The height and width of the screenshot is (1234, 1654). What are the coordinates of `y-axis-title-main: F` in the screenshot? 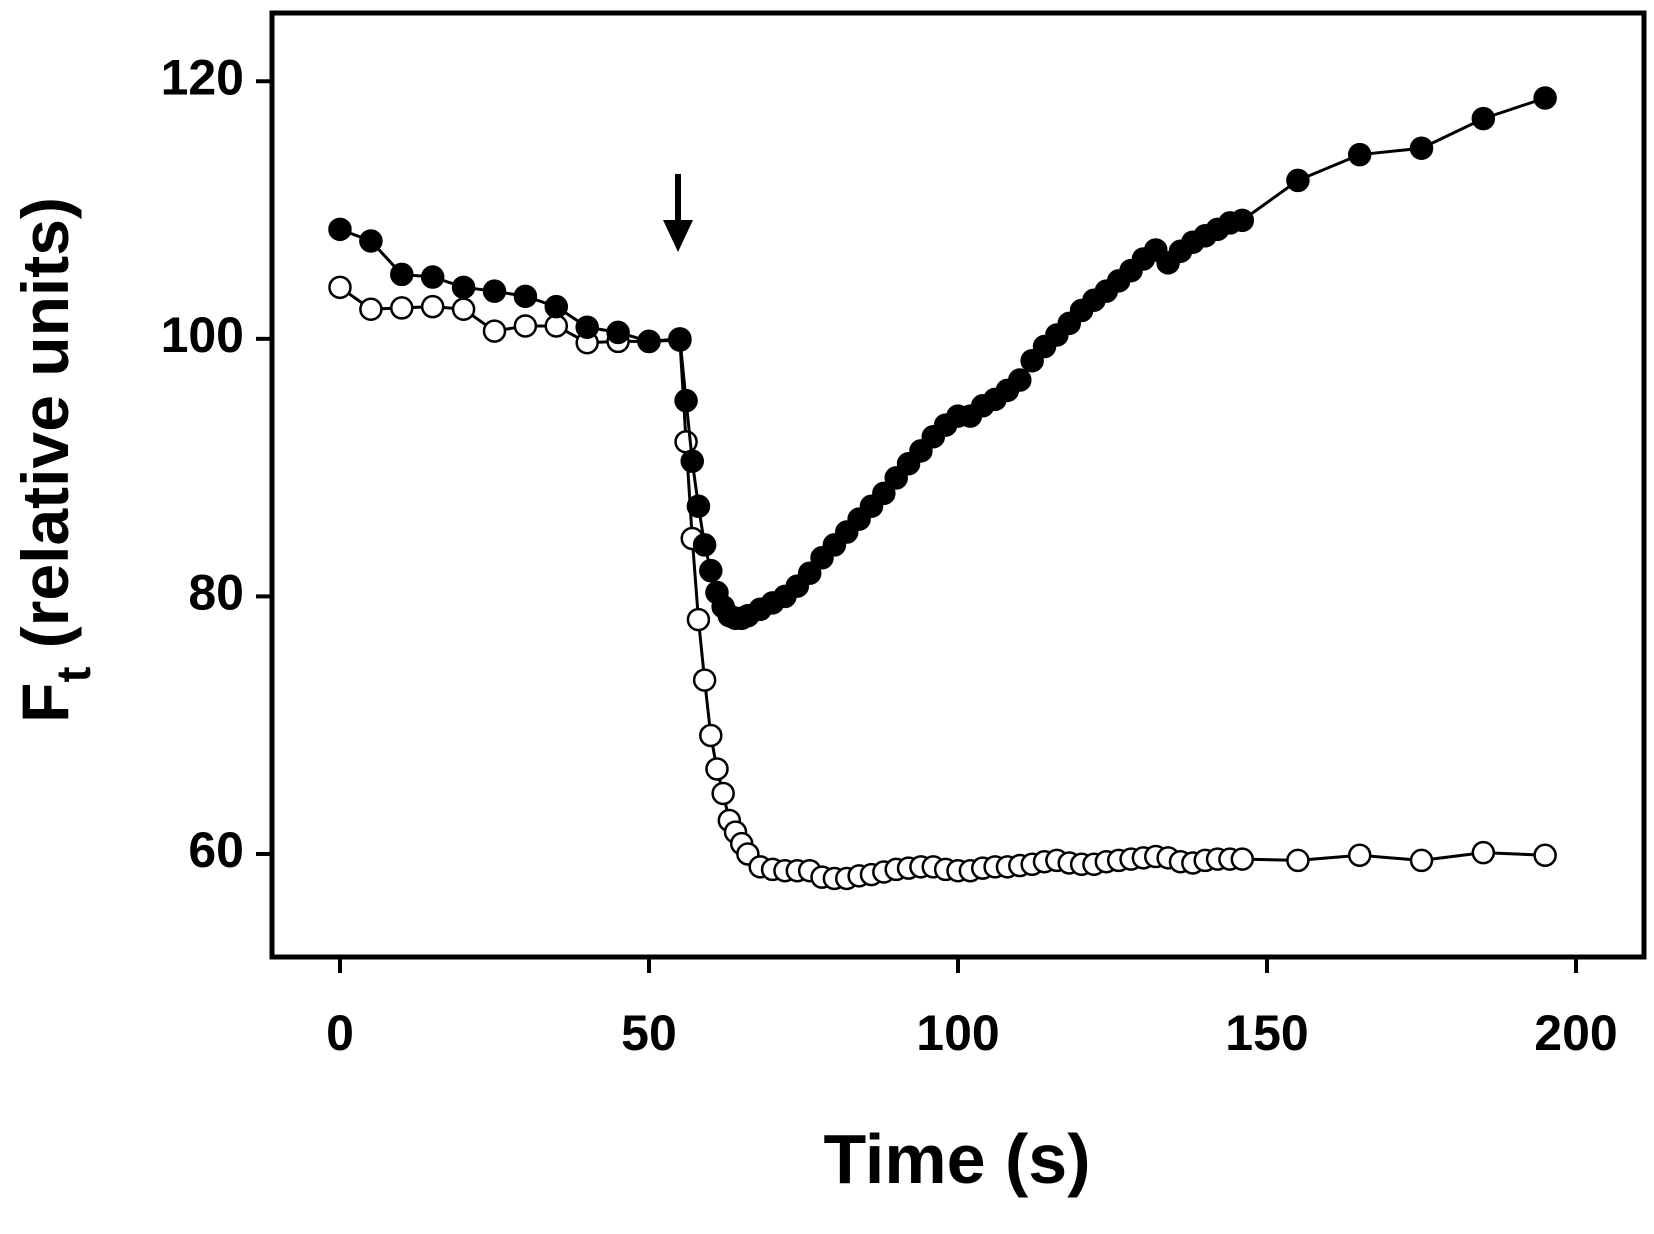 It's located at (45, 703).